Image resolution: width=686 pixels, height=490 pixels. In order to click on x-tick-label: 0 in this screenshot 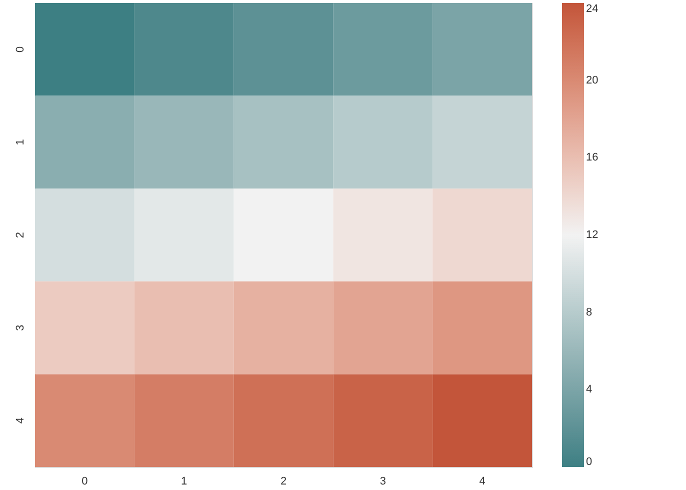, I will do `click(85, 482)`.